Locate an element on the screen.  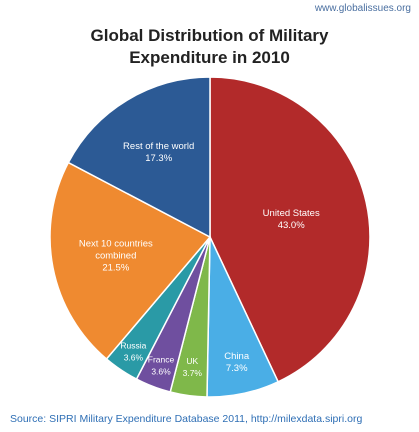
pie-slice-rest-of-the-world is located at coordinates (139, 157).